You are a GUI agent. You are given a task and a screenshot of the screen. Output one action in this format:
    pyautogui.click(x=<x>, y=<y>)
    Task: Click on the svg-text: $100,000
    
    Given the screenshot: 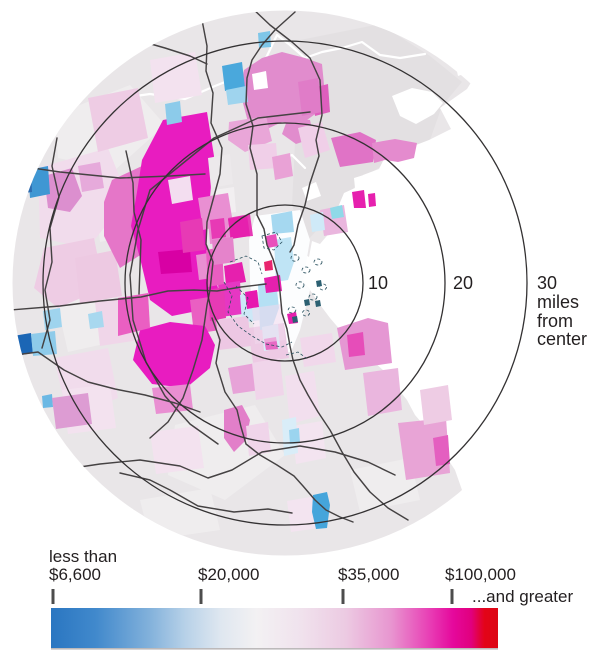 What is the action you would take?
    pyautogui.click(x=480, y=574)
    